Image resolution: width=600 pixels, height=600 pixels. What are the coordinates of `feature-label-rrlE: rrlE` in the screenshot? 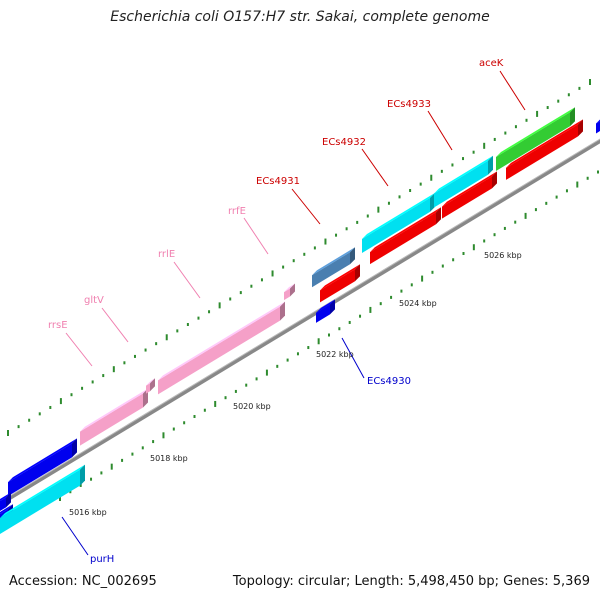 It's located at (166, 254).